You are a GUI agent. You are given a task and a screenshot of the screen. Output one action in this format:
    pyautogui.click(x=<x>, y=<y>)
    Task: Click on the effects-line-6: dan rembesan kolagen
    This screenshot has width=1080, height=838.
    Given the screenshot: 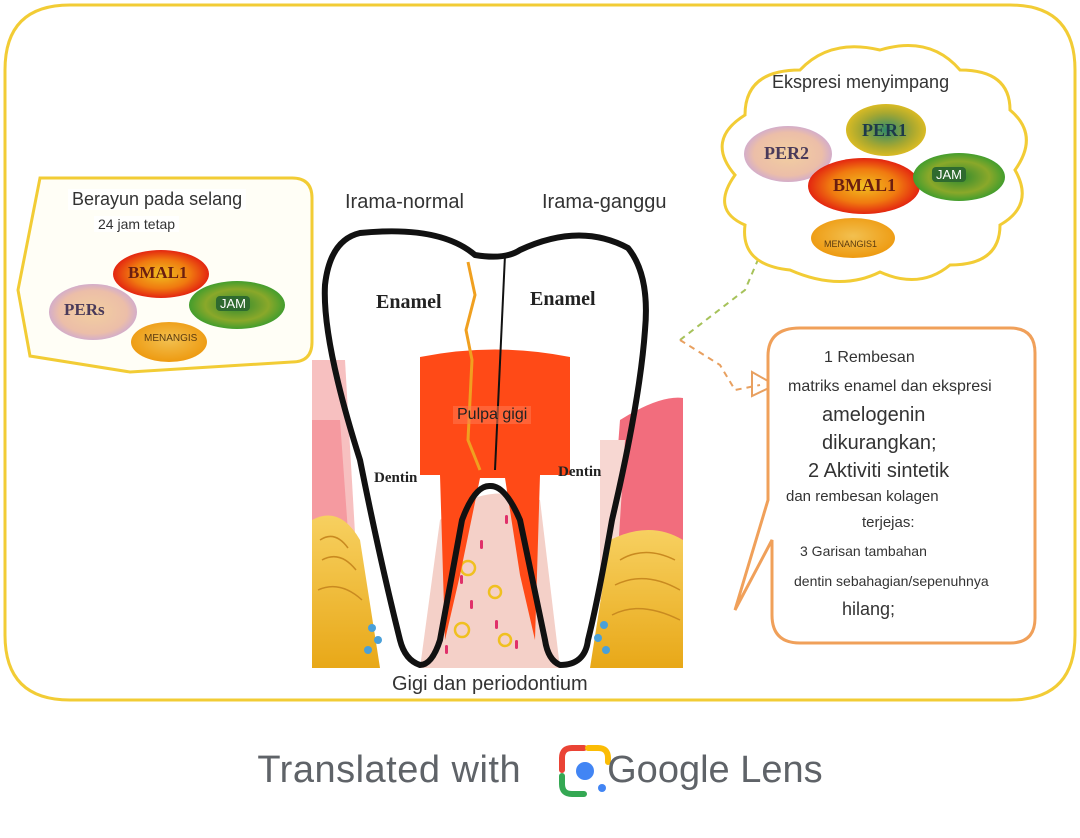 What is the action you would take?
    pyautogui.click(x=862, y=496)
    